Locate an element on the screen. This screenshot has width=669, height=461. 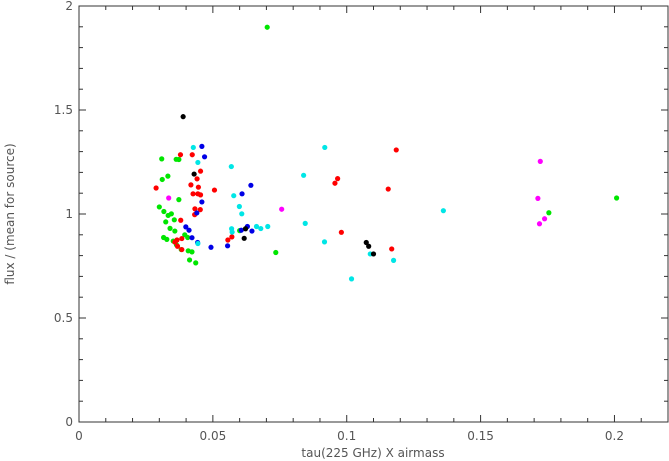
y-axis-label: flux / (mean for source) is located at coordinates (10, 213).